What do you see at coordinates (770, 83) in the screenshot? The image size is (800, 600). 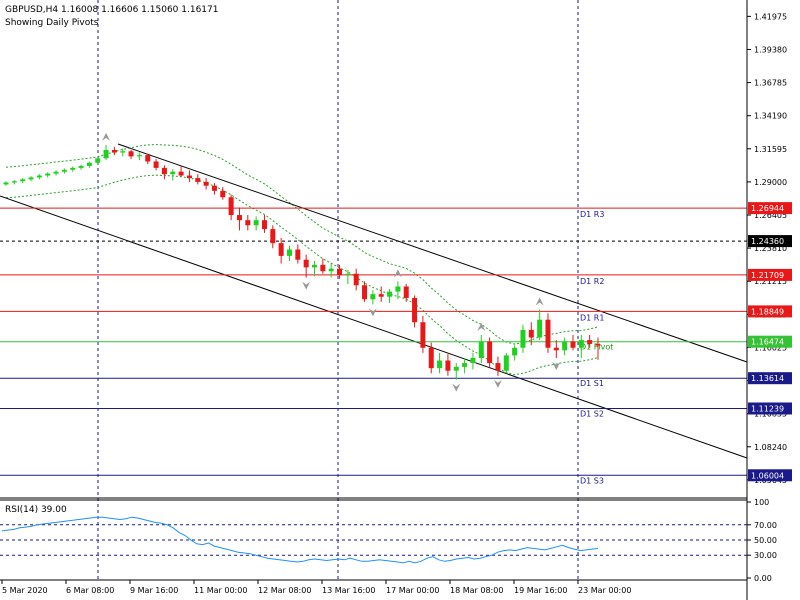 I see `price-tick-label: 1.36785` at bounding box center [770, 83].